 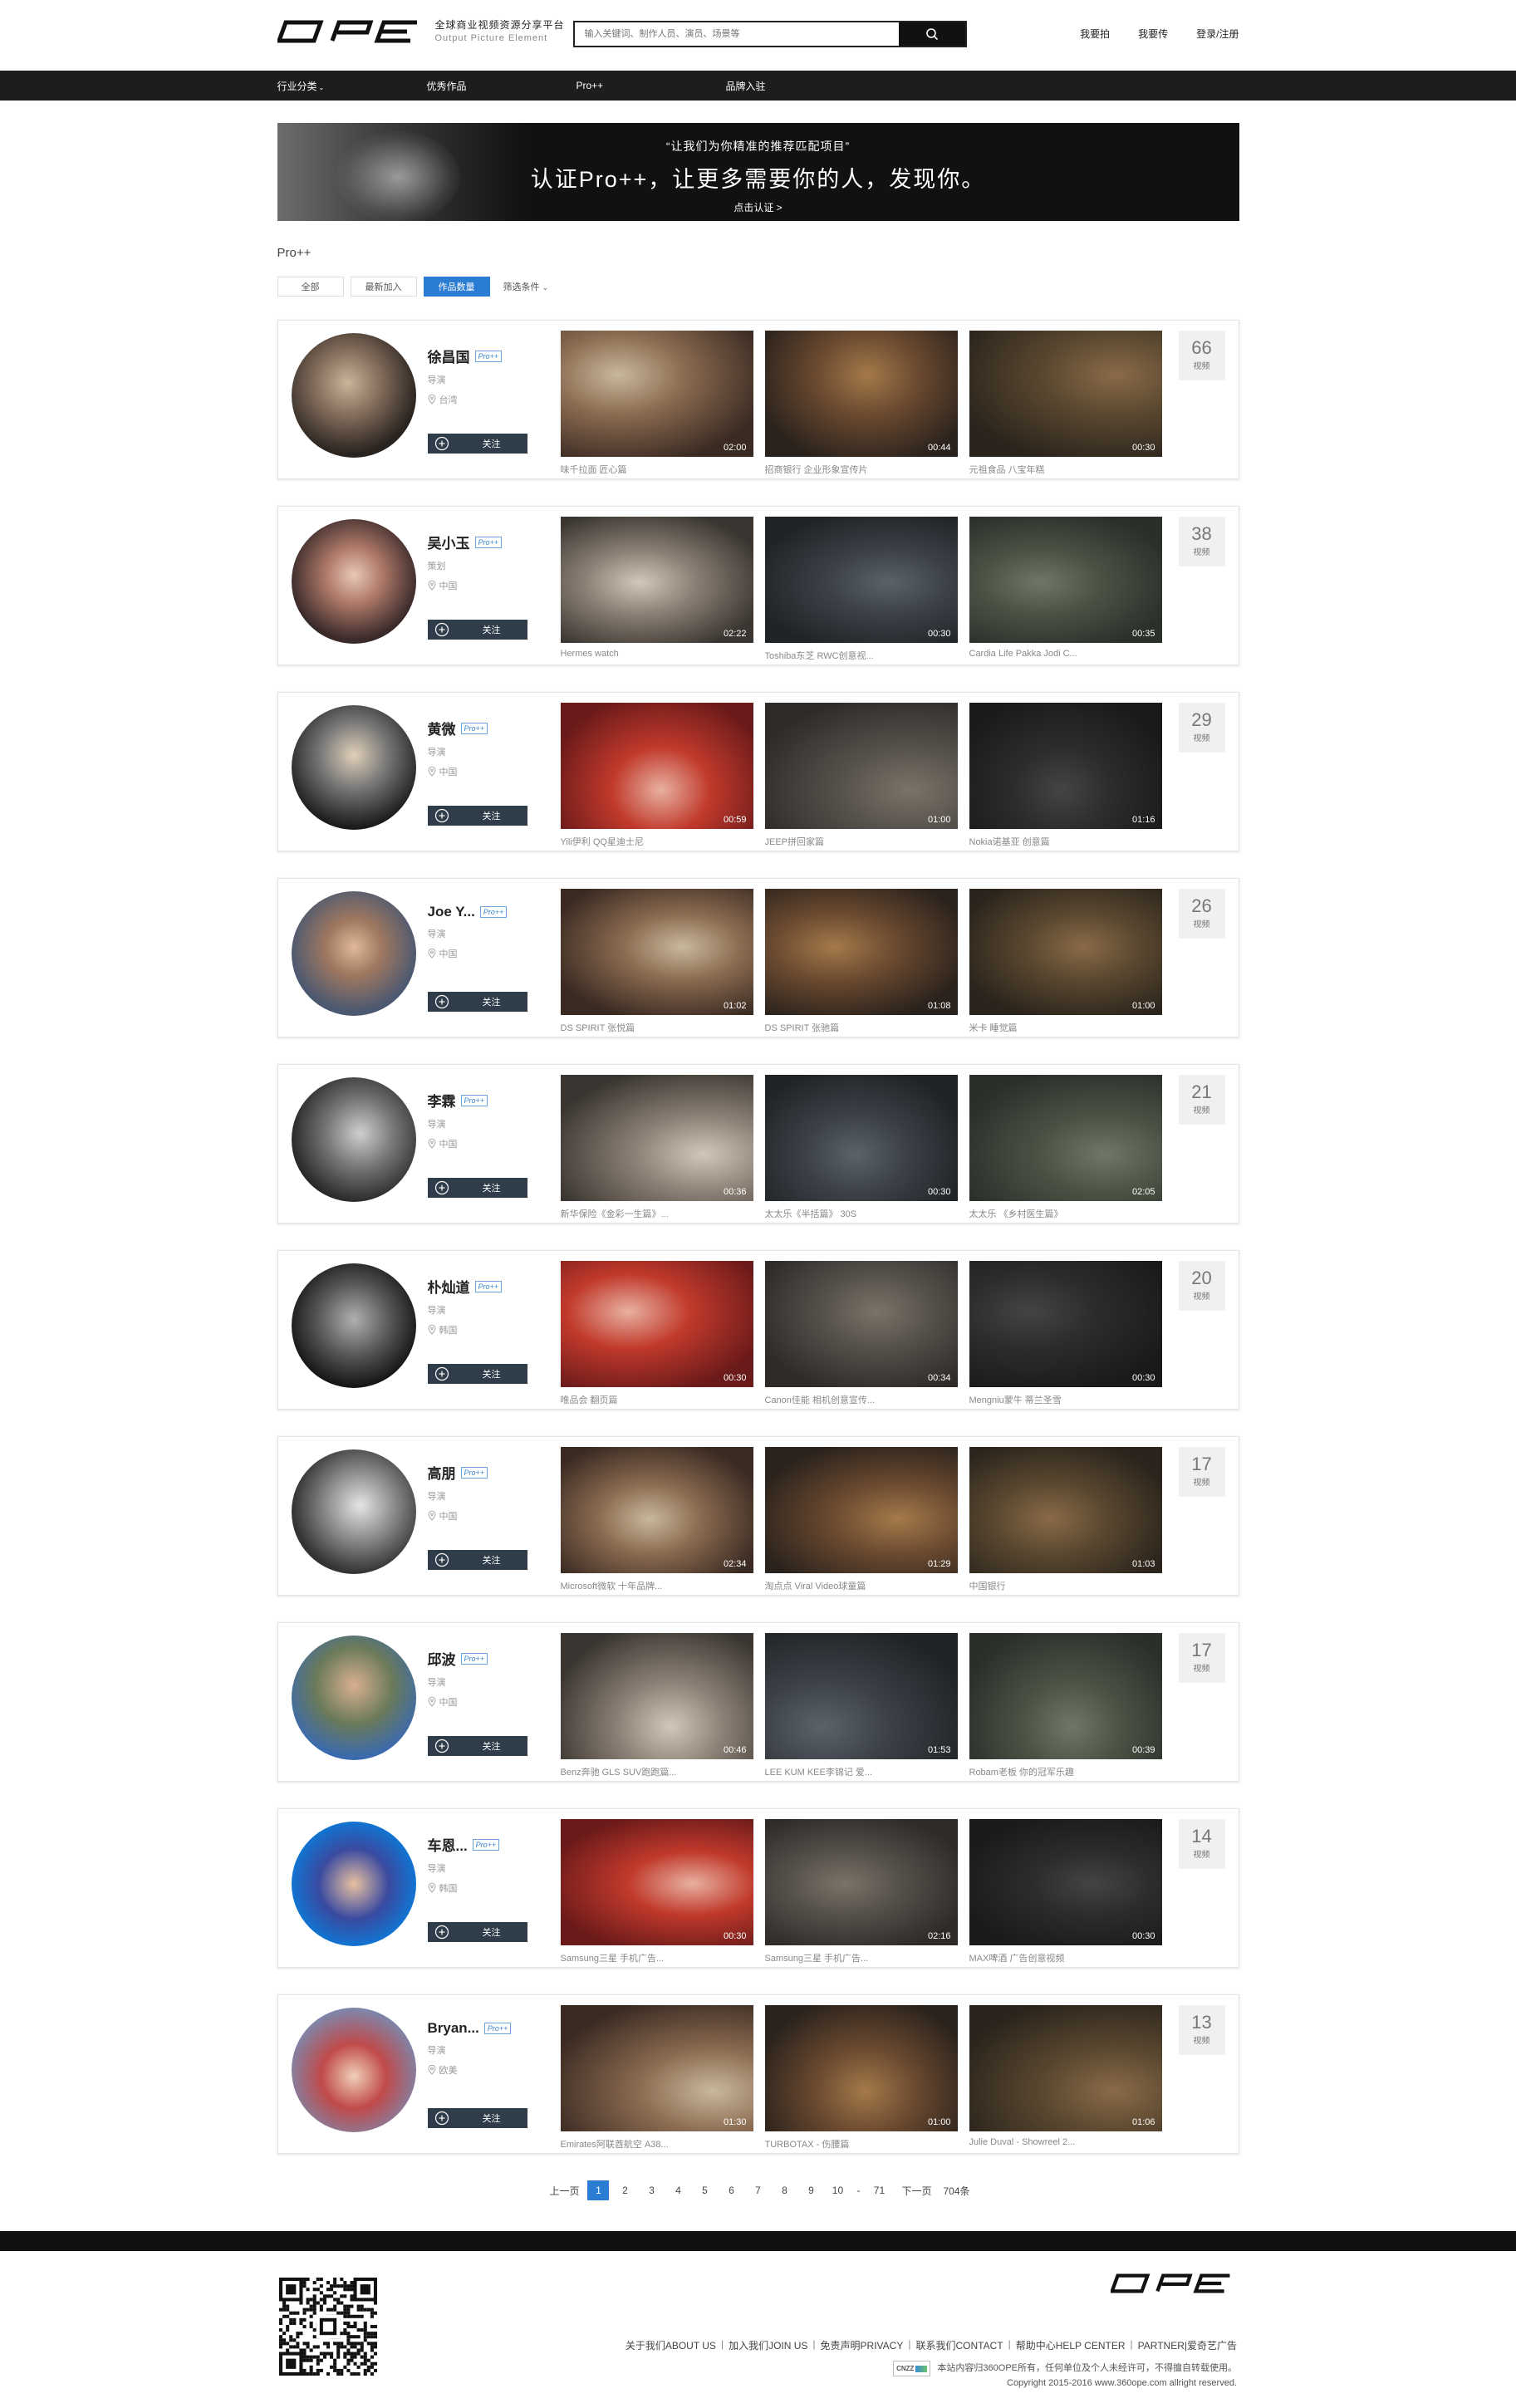 What do you see at coordinates (768, 2346) in the screenshot?
I see `footer-link: 加入我们JOIN US` at bounding box center [768, 2346].